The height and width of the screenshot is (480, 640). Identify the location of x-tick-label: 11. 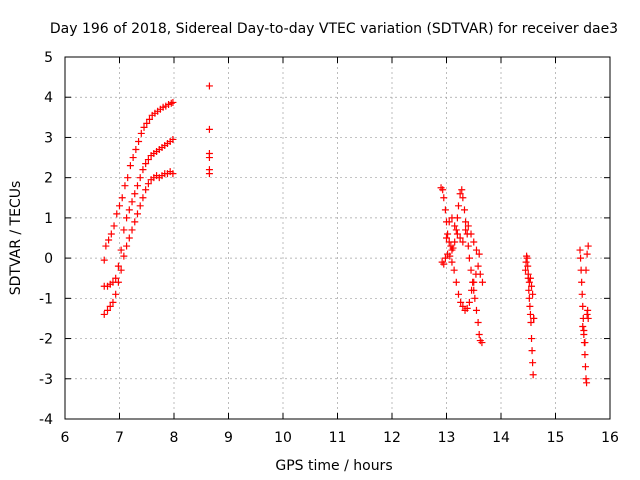
(338, 438).